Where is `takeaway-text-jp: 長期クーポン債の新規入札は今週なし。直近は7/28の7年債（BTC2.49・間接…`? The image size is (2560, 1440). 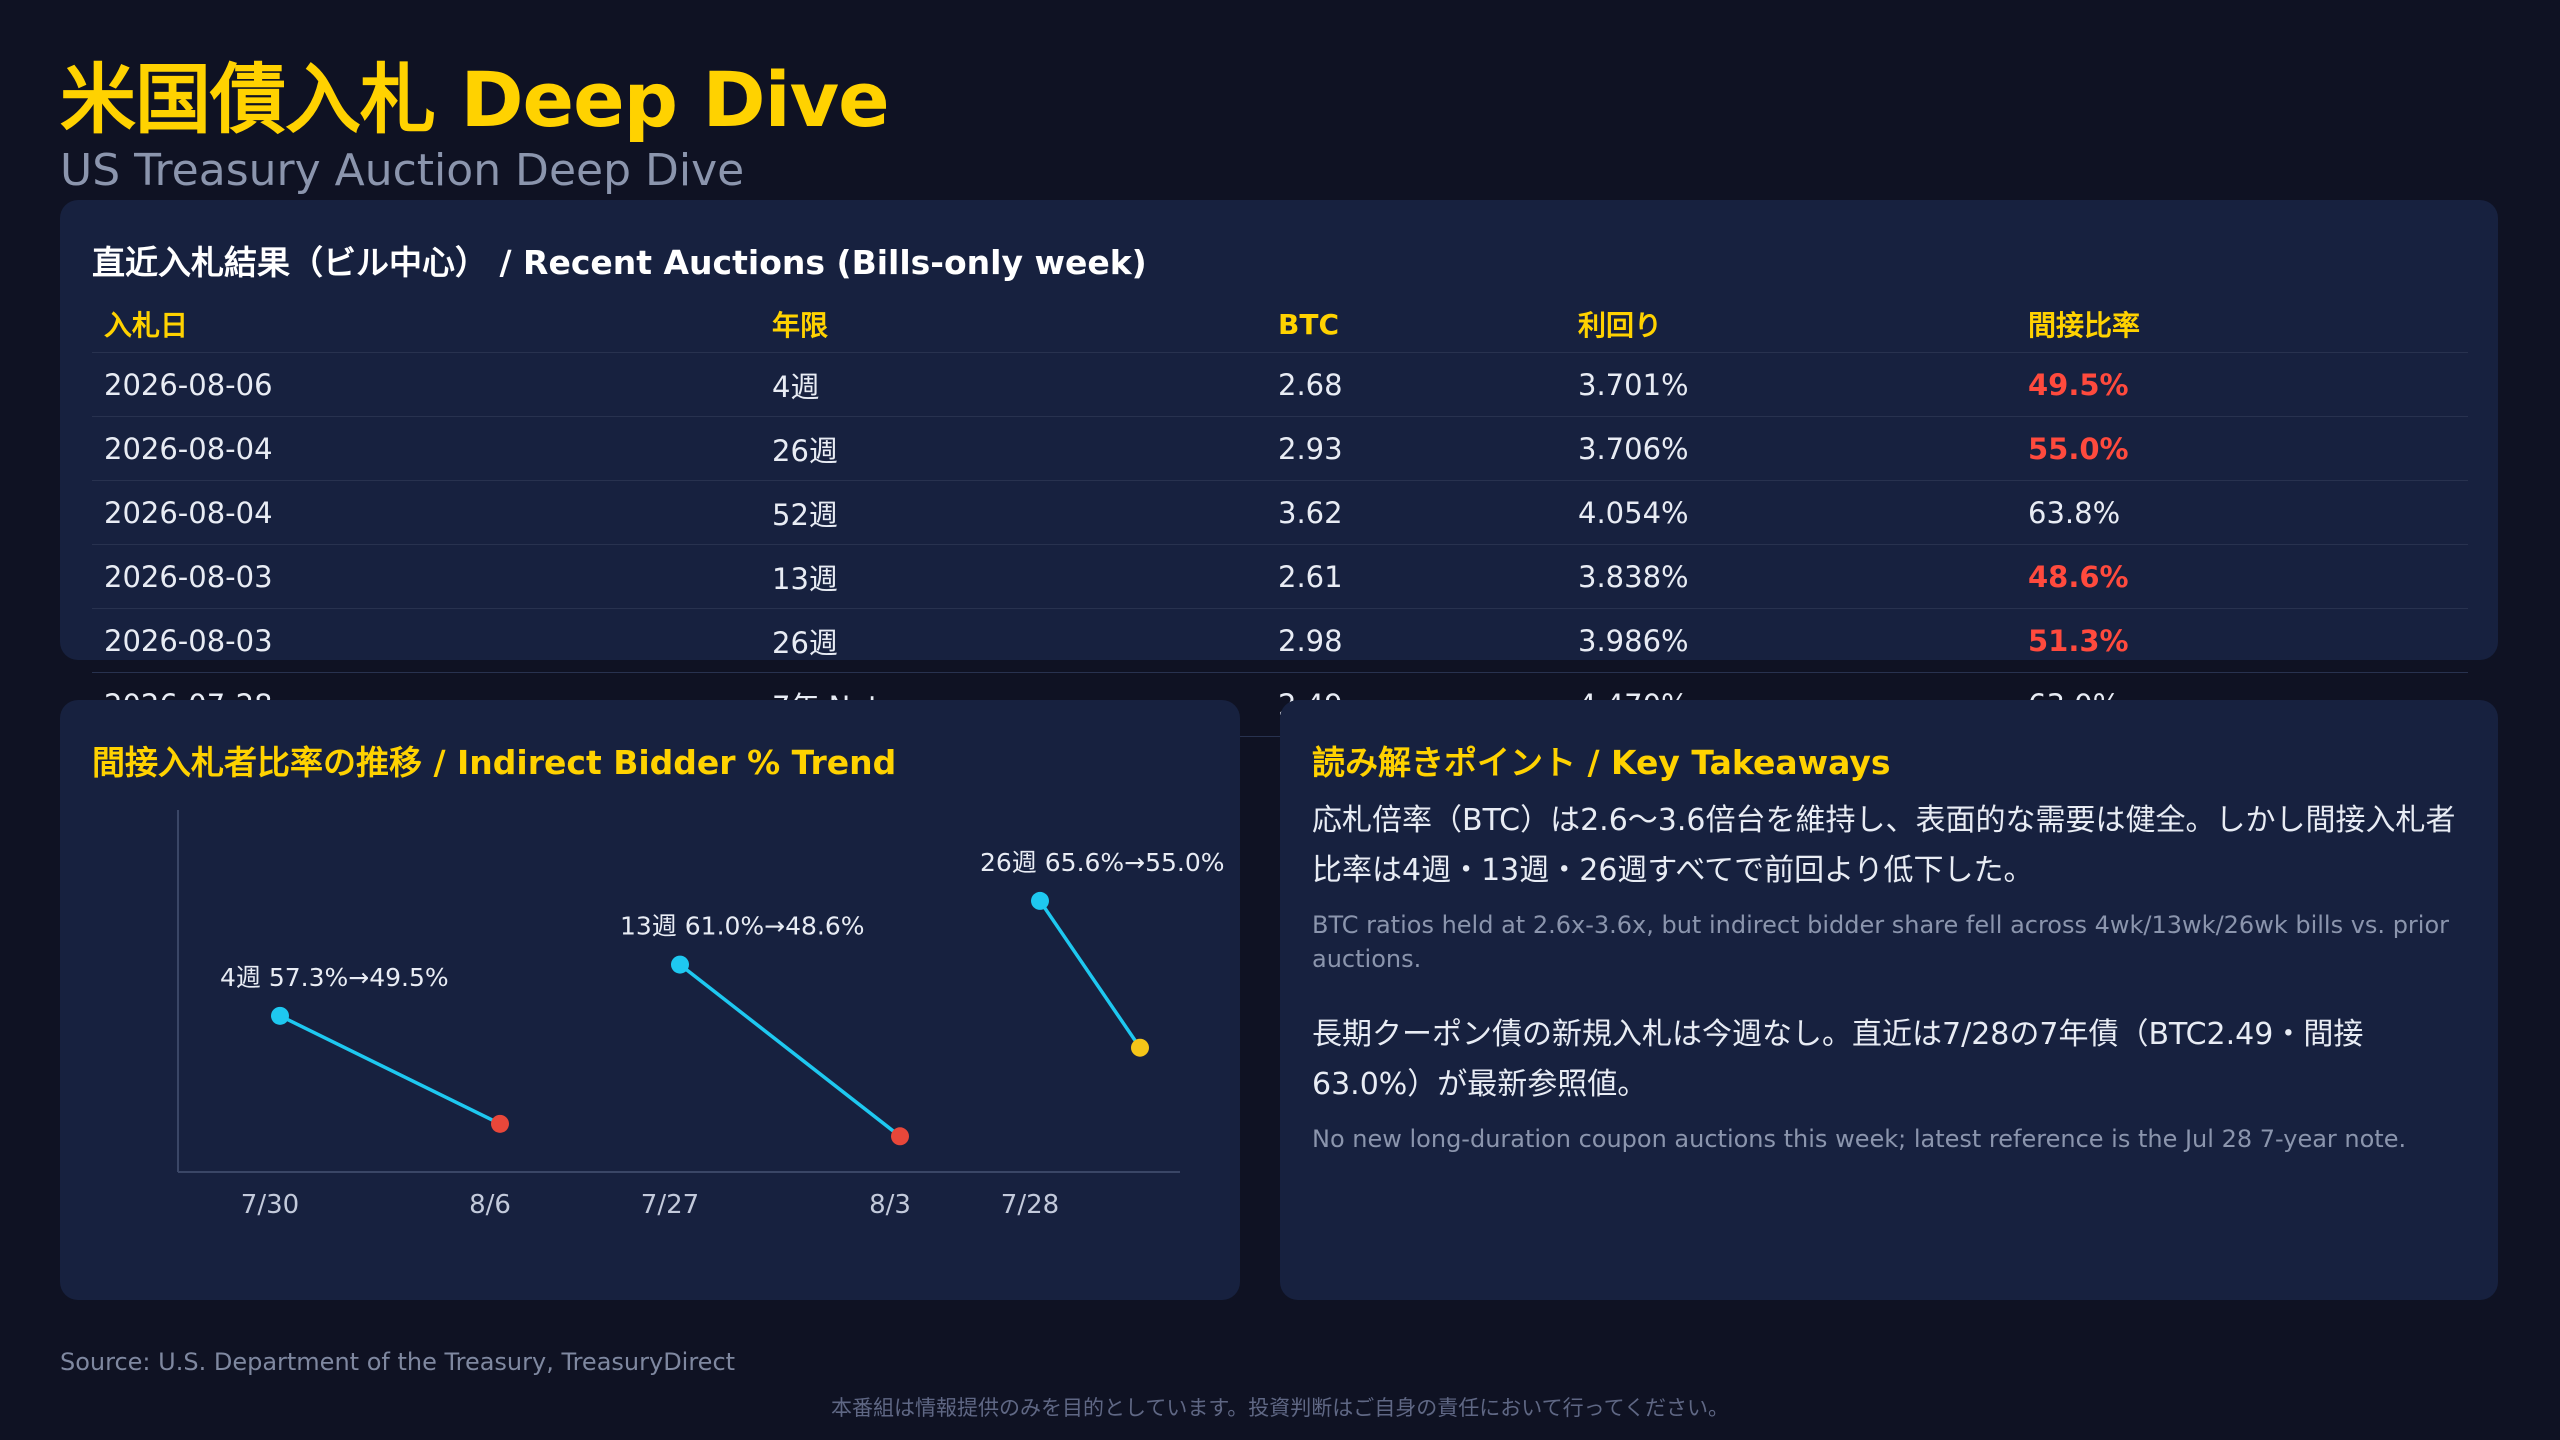 takeaway-text-jp: 長期クーポン債の新規入札は今週なし。直近は7/28の7年債（BTC2.49・間接… is located at coordinates (1838, 1059).